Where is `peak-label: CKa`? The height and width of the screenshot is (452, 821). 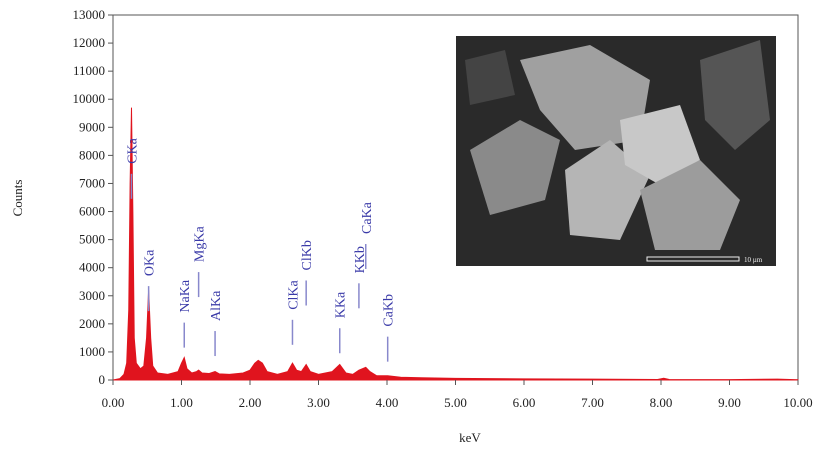 peak-label: CKa is located at coordinates (132, 150).